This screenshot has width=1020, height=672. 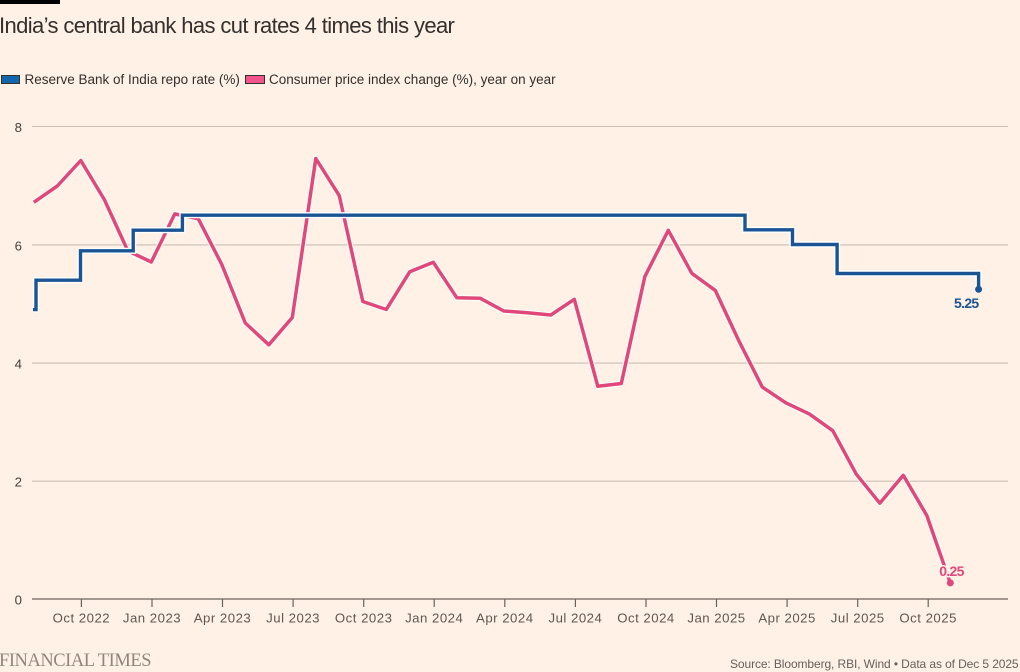 I want to click on svg-text: Jan 2025, so click(x=716, y=617).